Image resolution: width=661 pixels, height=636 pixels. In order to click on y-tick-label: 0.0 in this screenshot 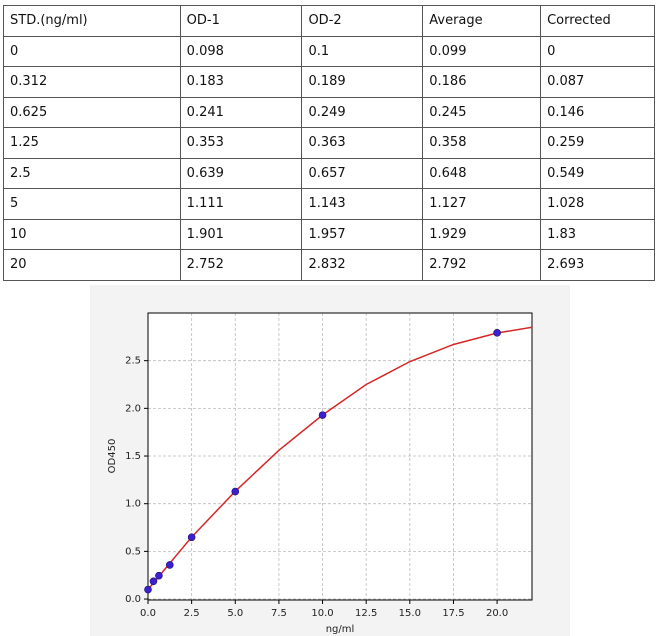, I will do `click(133, 599)`.